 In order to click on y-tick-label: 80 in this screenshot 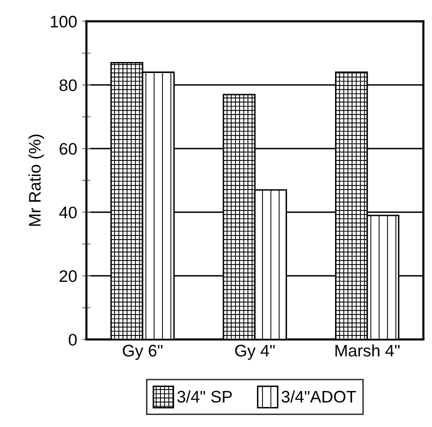, I will do `click(68, 85)`.